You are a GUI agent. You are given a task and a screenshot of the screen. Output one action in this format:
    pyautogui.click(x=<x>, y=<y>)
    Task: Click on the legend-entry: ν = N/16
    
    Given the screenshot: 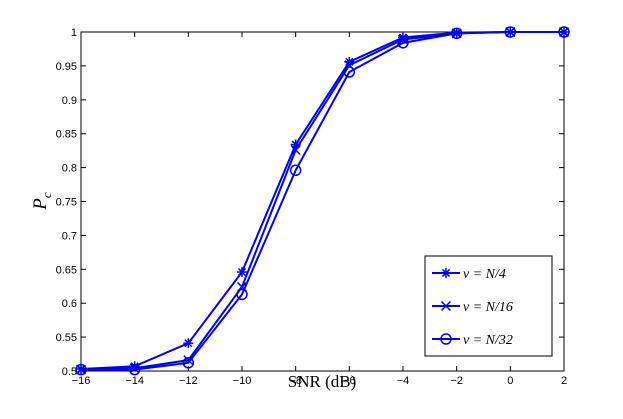 What is the action you would take?
    pyautogui.click(x=472, y=307)
    